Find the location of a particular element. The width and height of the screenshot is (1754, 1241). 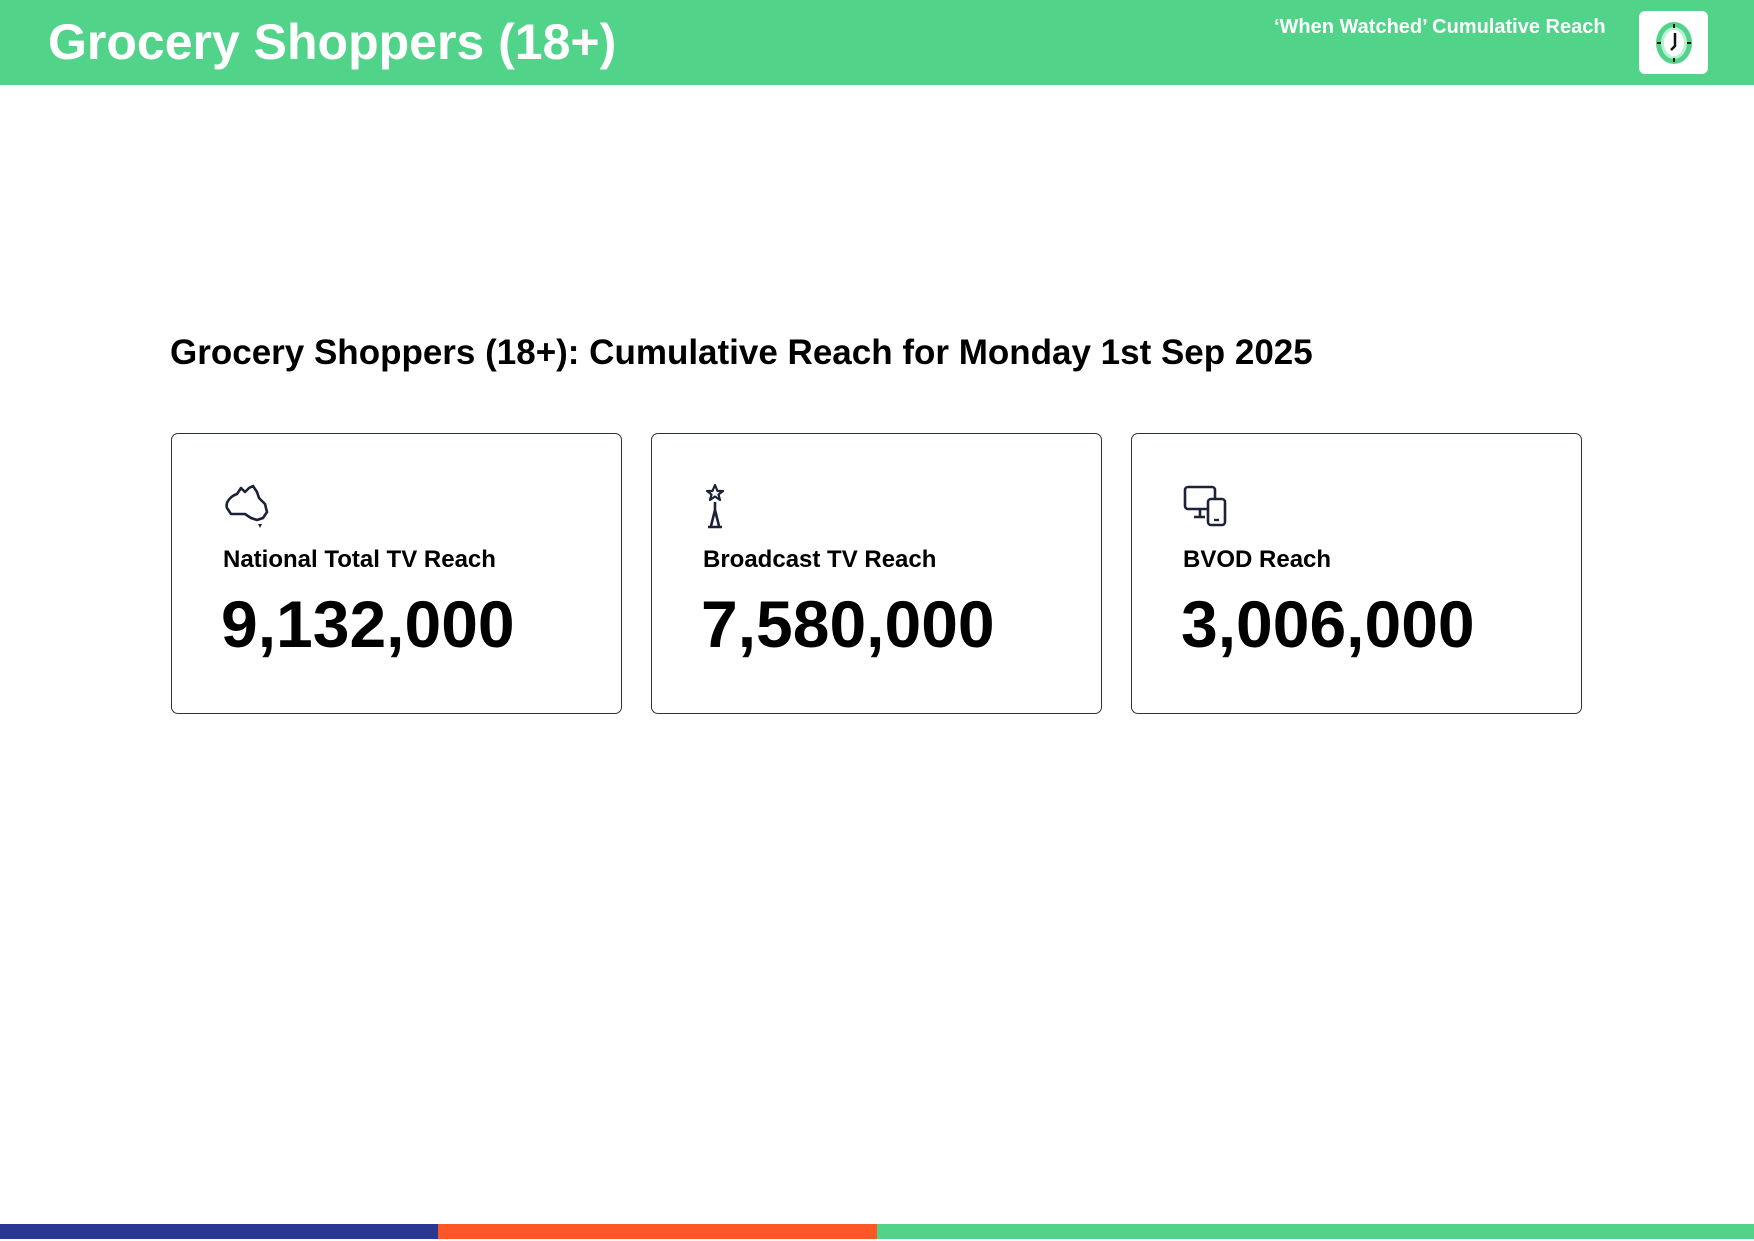

national-reach-card: National Total TV Reach 9,132,000 is located at coordinates (396, 573).